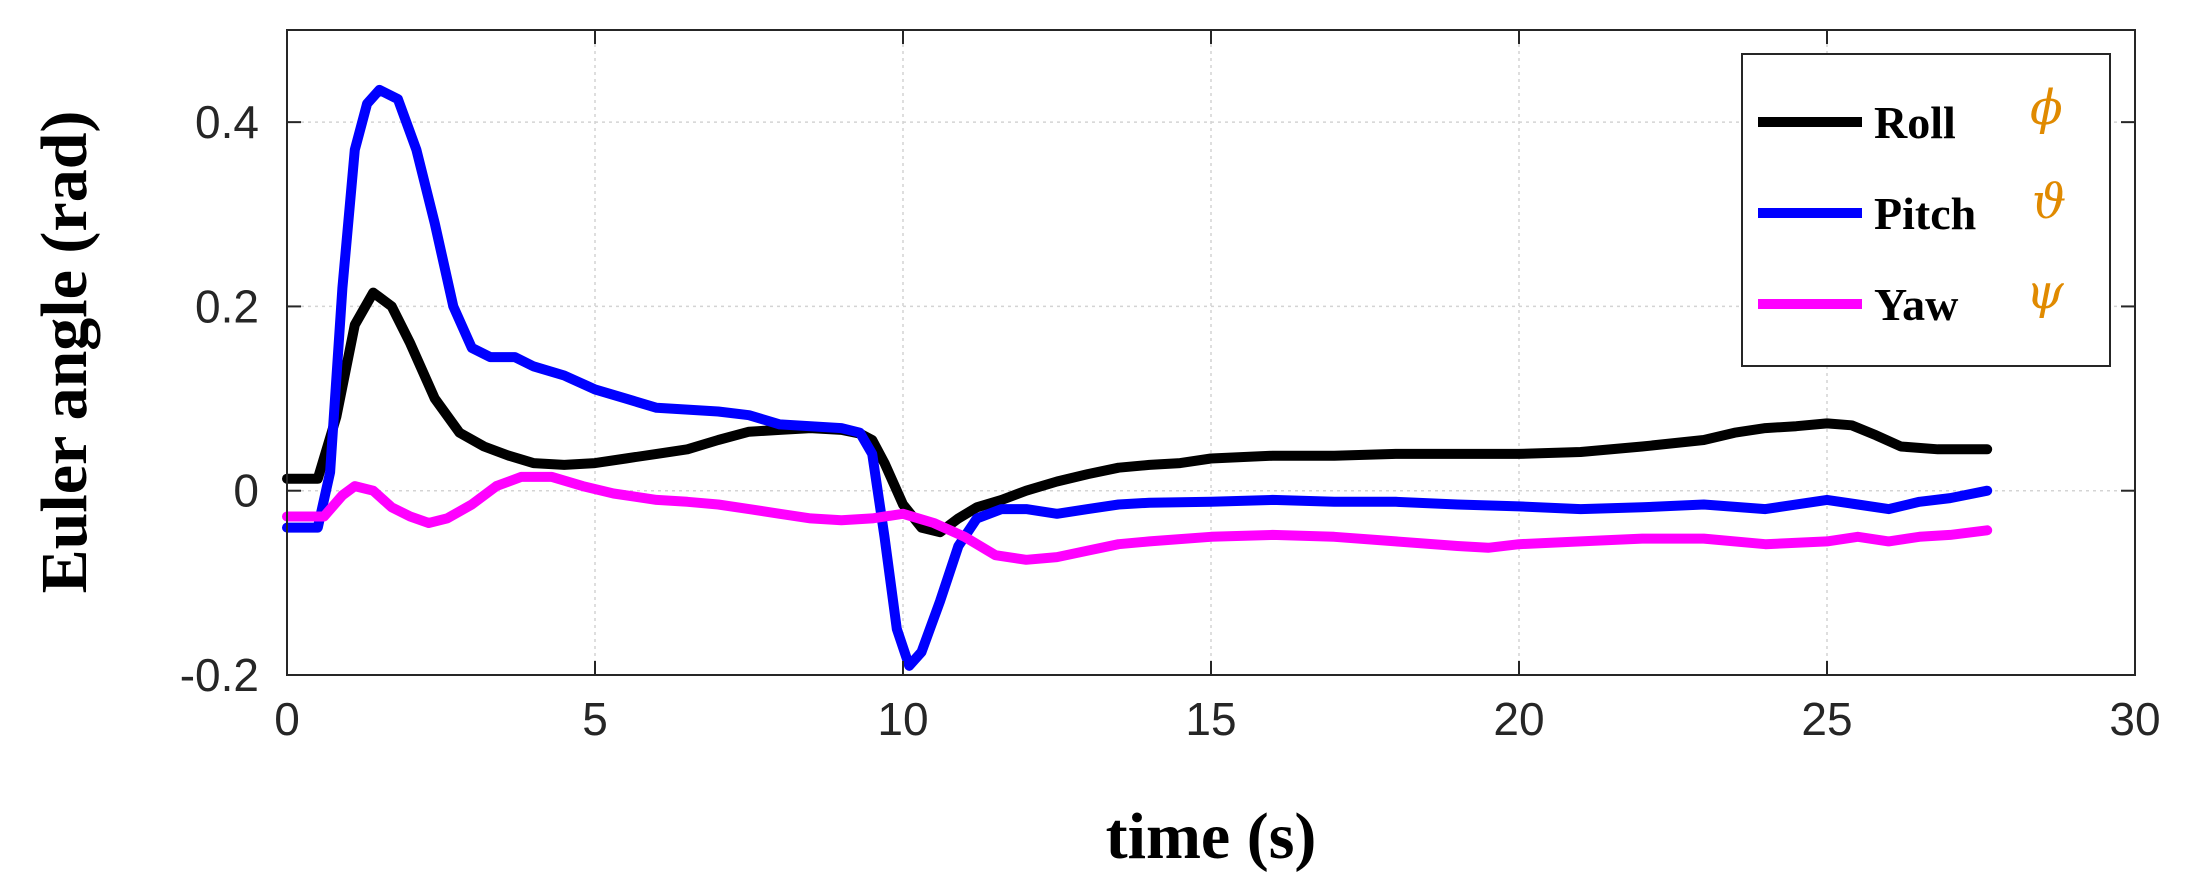 The height and width of the screenshot is (896, 2196). I want to click on legend: Roll ϕ Pitch ϑ Yaw ψ, so click(1926, 210).